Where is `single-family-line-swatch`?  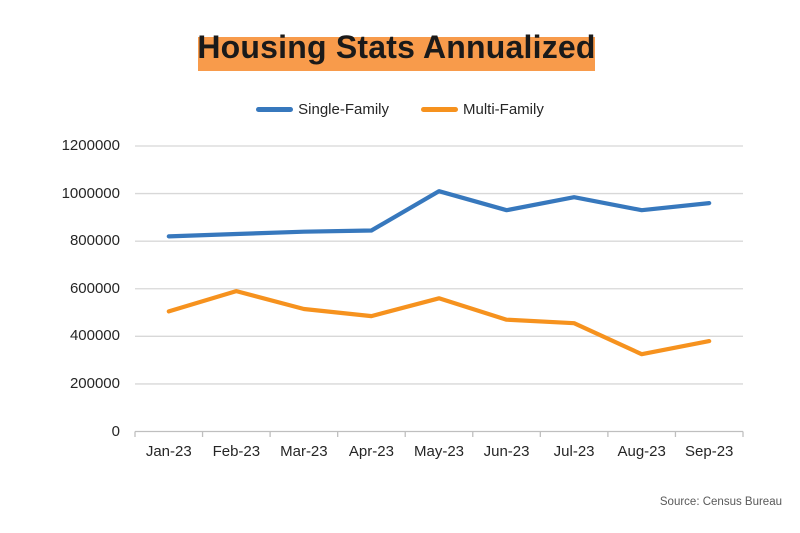 single-family-line-swatch is located at coordinates (275, 109).